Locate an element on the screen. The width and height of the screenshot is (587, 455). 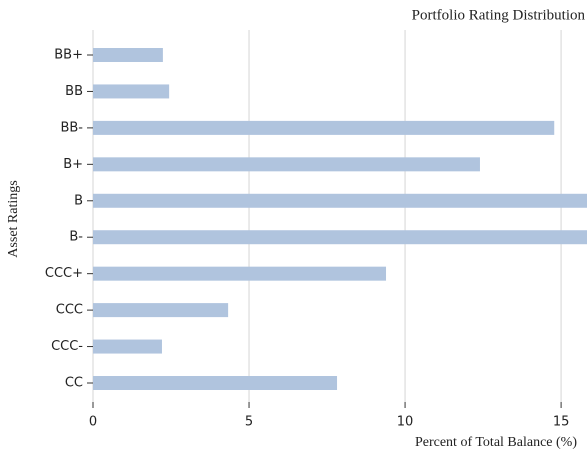
y-tick-label: BB- is located at coordinates (71, 127).